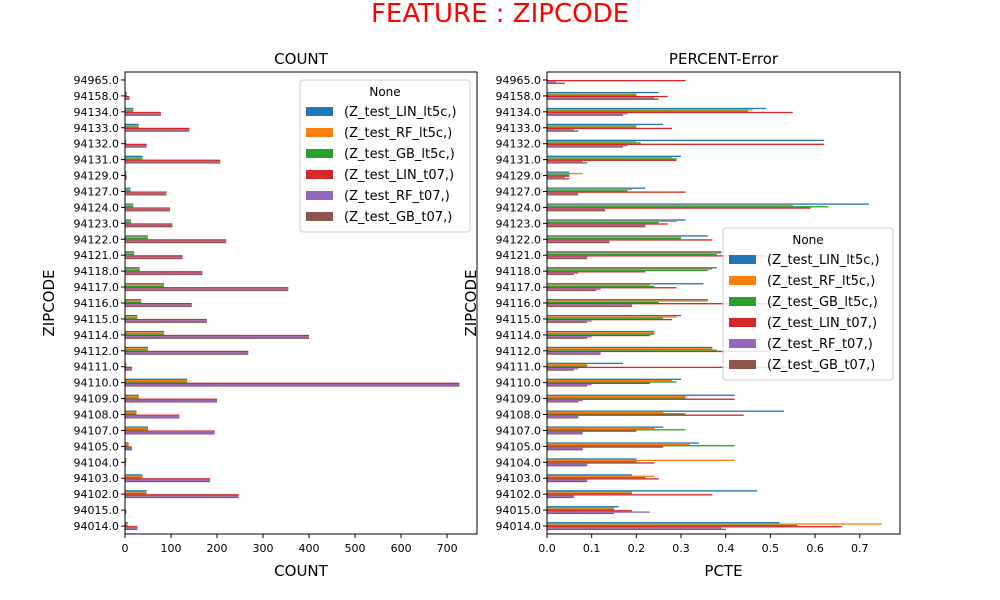 The width and height of the screenshot is (1000, 600). I want to click on y-tick-label: 94107.0, so click(97, 430).